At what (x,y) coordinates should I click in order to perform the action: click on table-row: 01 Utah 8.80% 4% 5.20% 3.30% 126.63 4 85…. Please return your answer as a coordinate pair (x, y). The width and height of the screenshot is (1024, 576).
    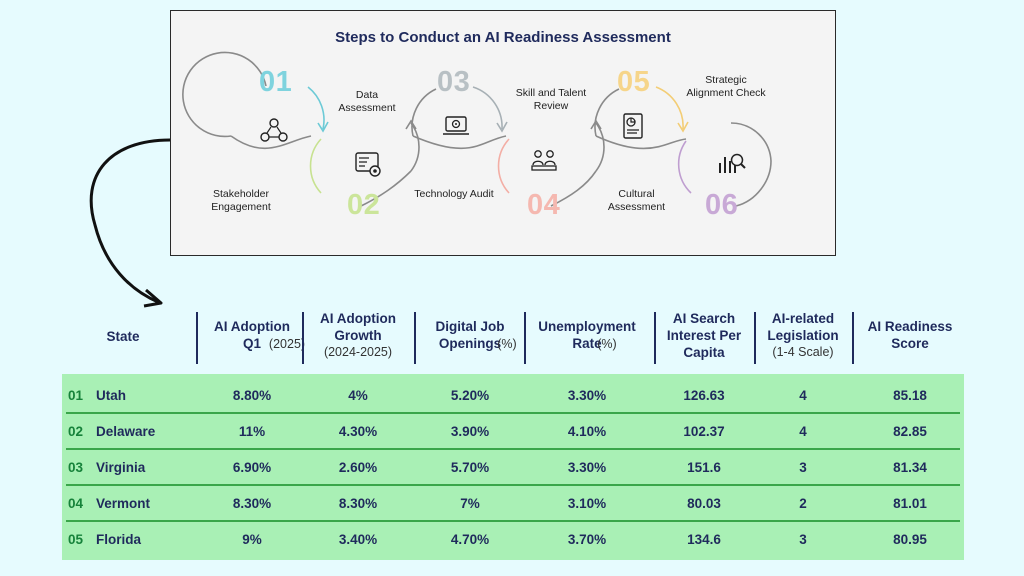
    Looking at the image, I should click on (497, 395).